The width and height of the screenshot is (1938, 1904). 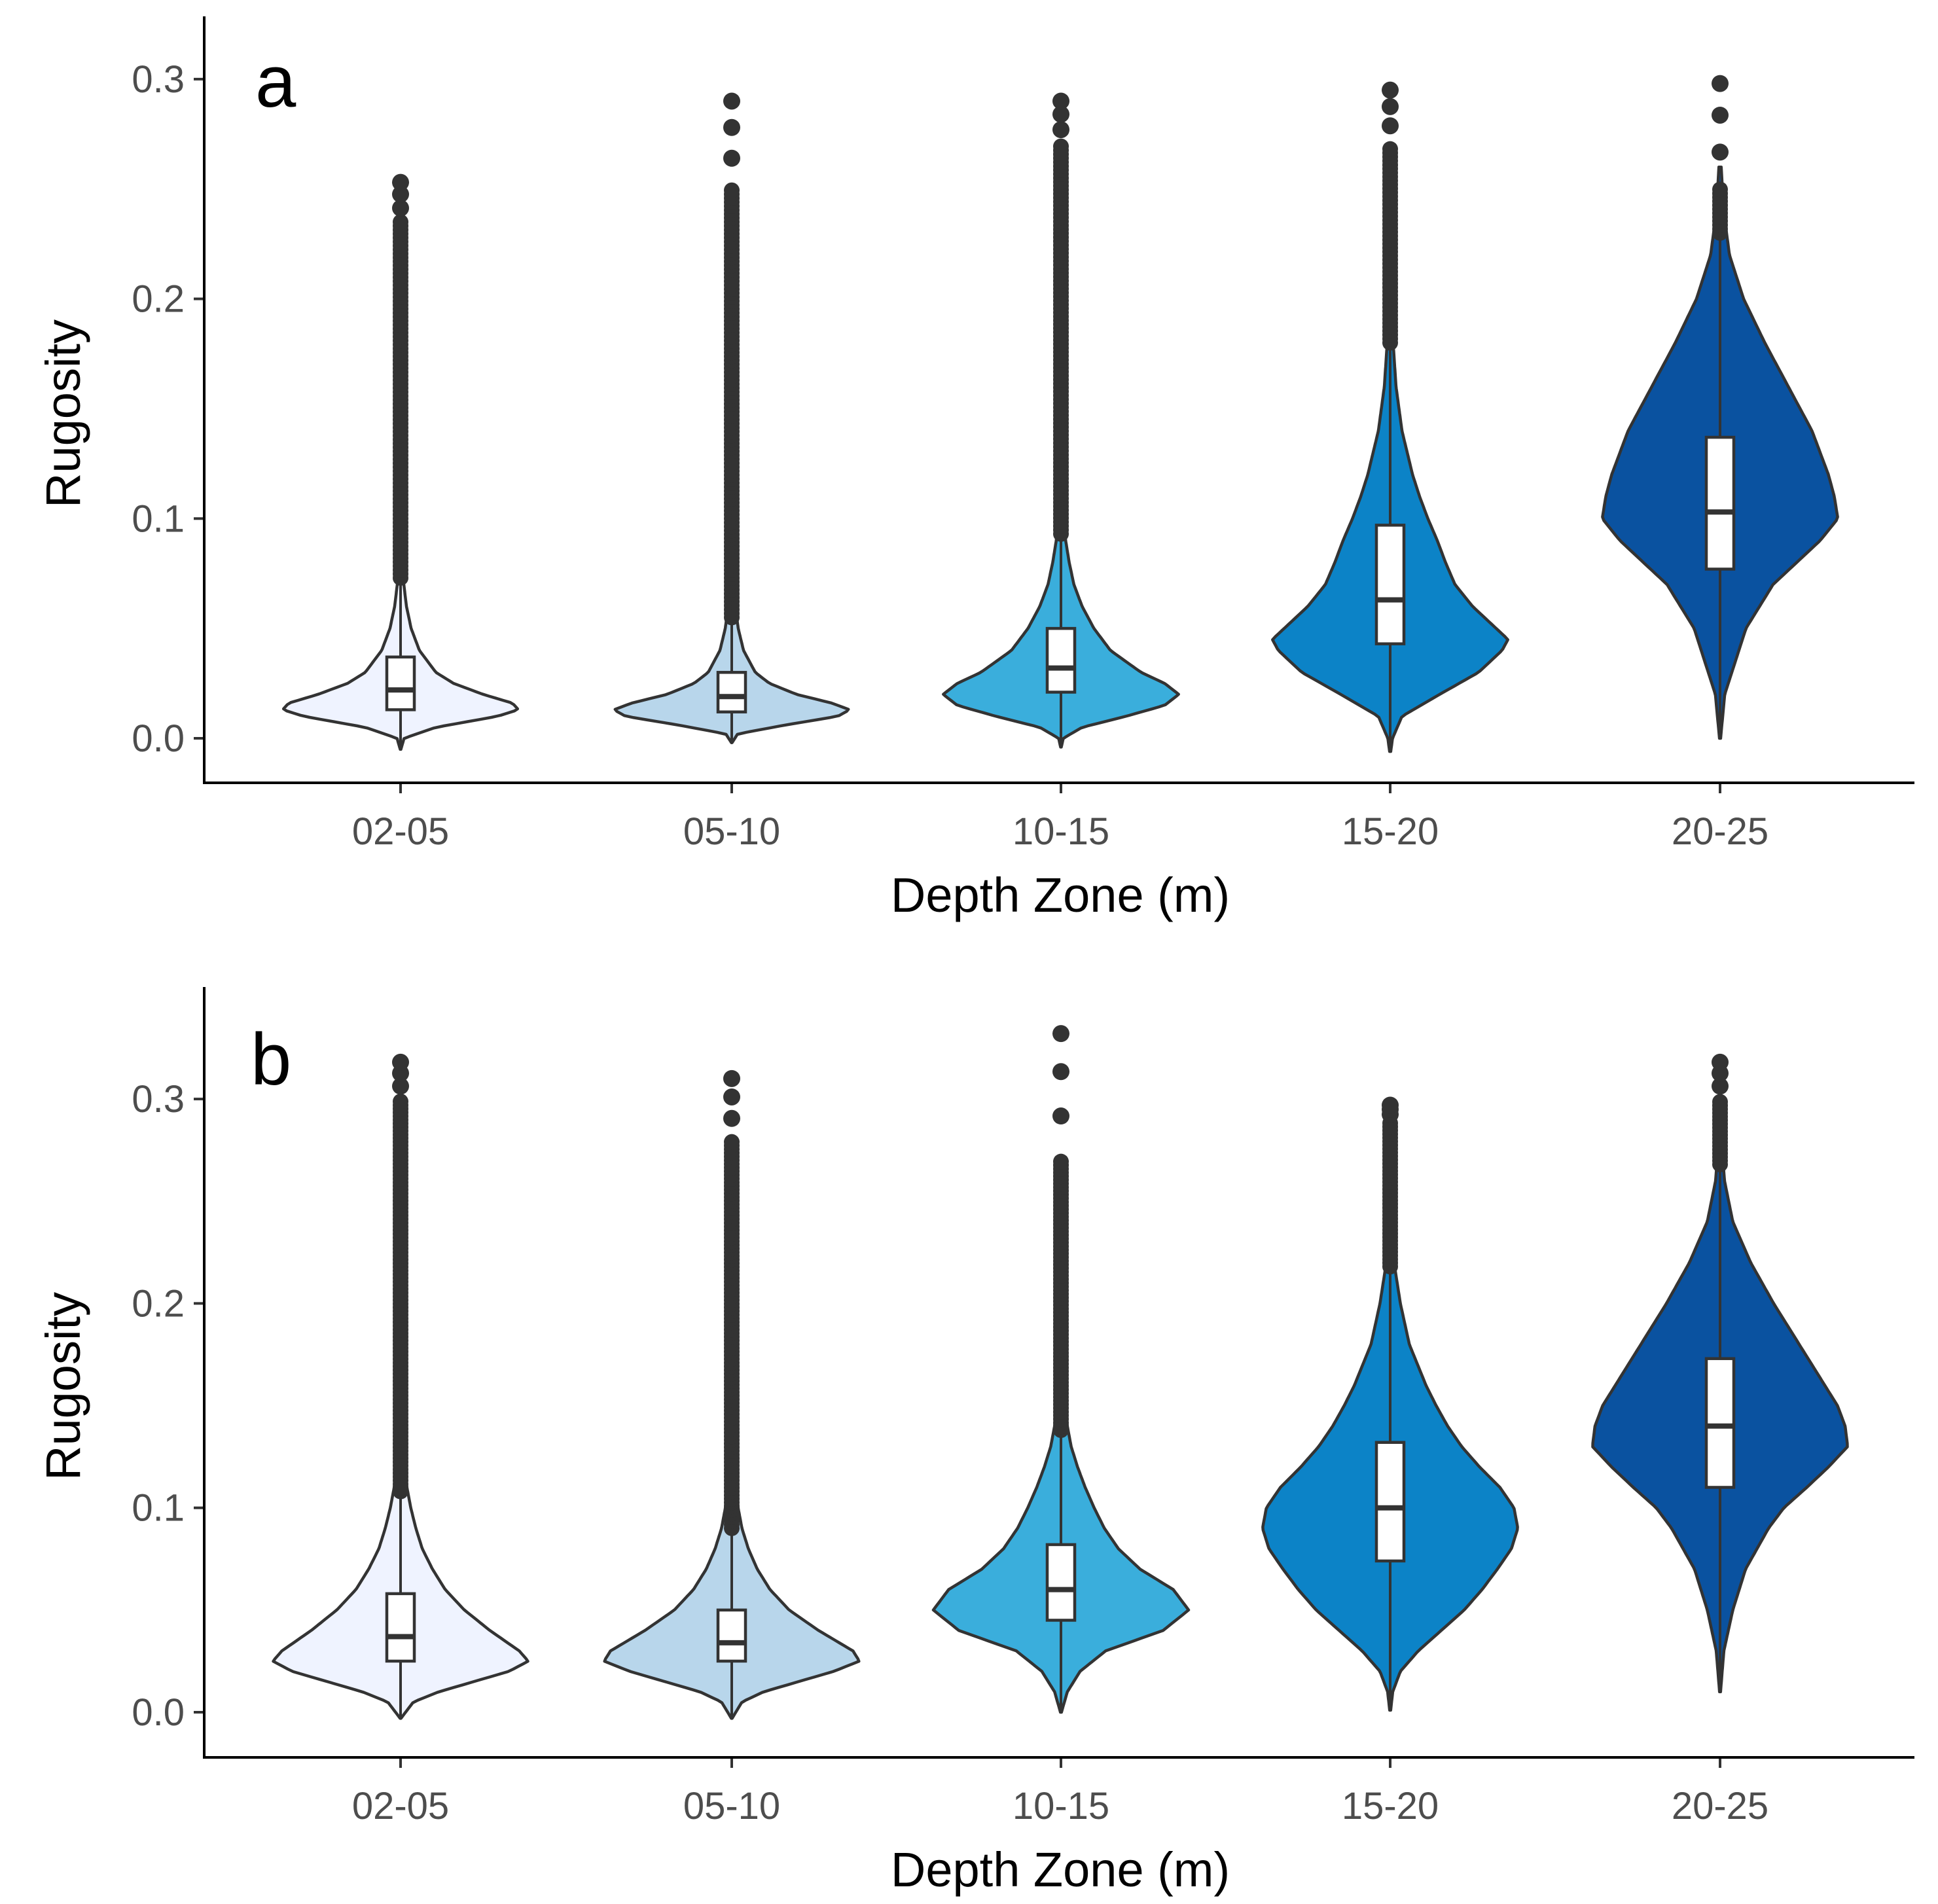 What do you see at coordinates (271, 1059) in the screenshot?
I see `panel-b-label: b` at bounding box center [271, 1059].